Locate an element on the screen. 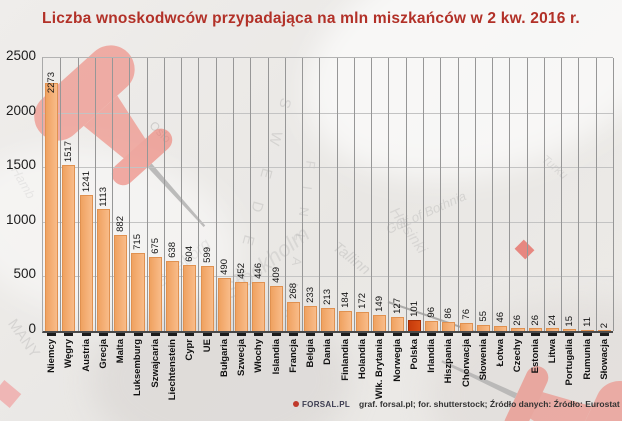 This screenshot has height=421, width=622. bar-Szwajcaria is located at coordinates (155, 294).